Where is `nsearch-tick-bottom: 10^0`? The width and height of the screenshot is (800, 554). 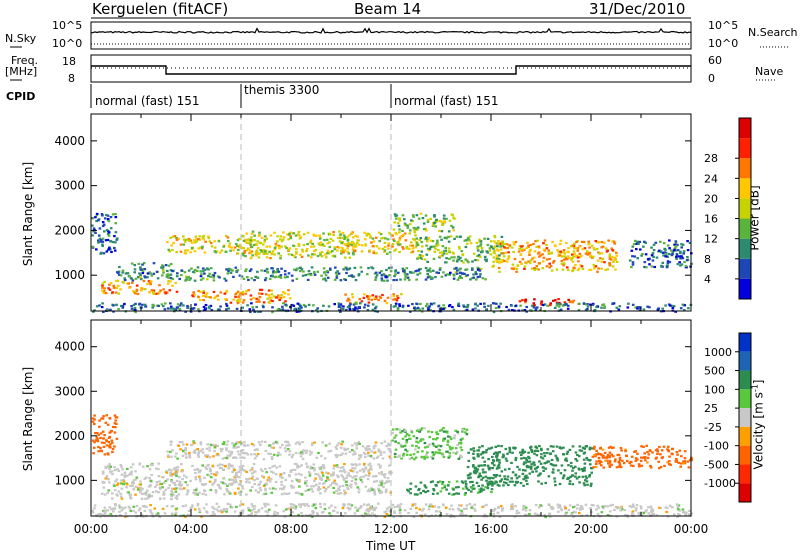
nsearch-tick-bottom: 10^0 is located at coordinates (723, 43).